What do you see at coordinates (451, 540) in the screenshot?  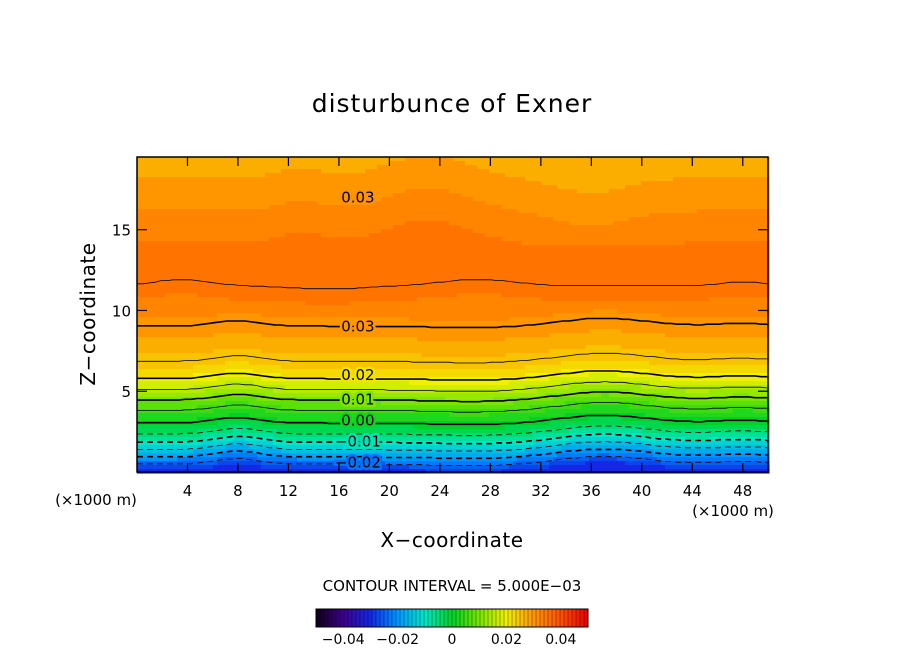 I see `x-axis-label: X−coordinate` at bounding box center [451, 540].